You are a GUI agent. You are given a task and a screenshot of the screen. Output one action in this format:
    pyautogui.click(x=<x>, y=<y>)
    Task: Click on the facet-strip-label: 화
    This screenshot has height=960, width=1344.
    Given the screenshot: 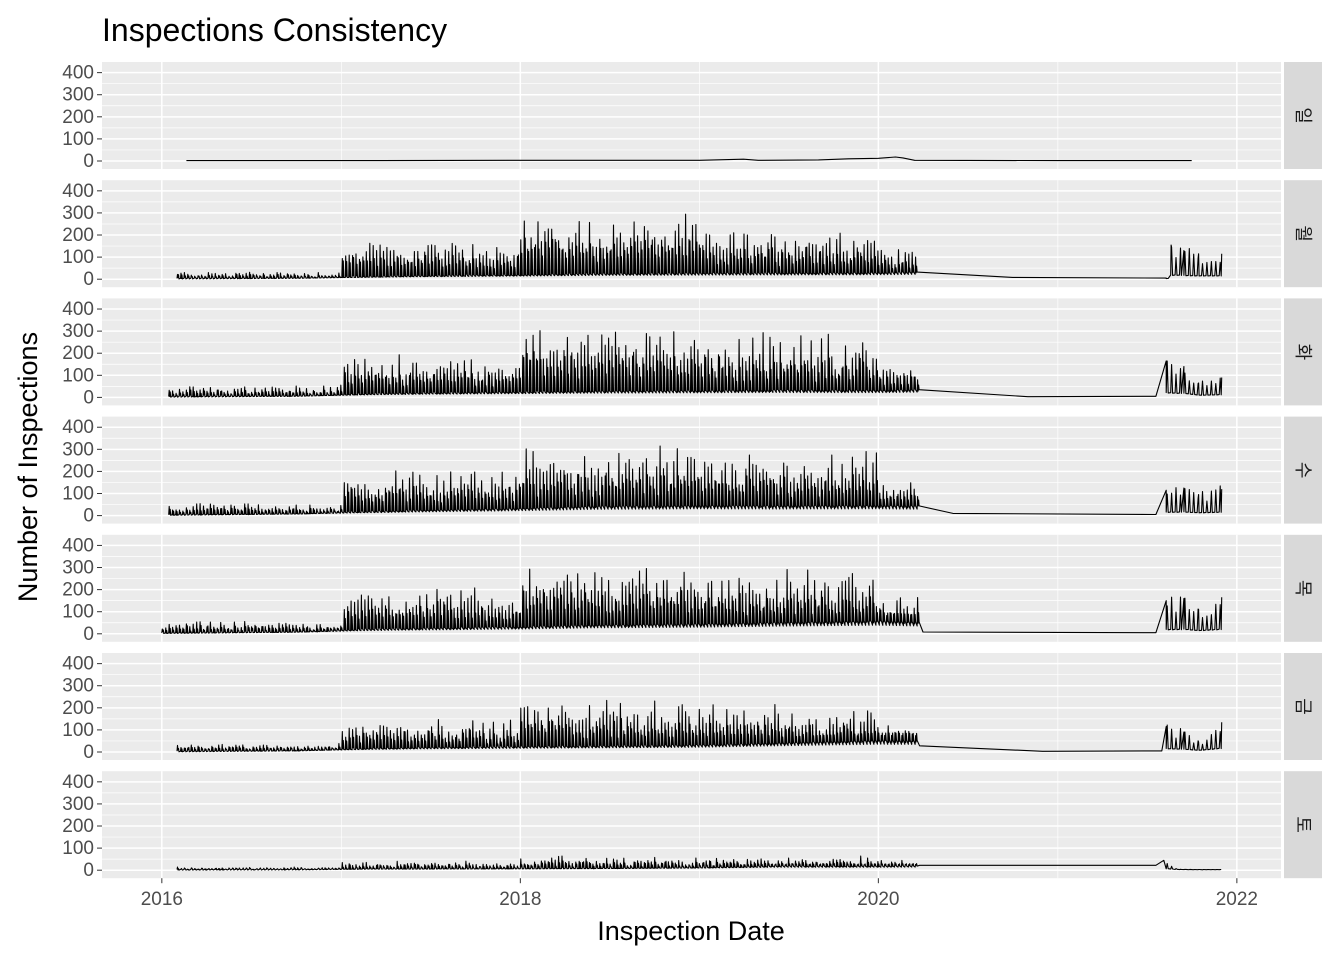 What is the action you would take?
    pyautogui.click(x=1302, y=352)
    